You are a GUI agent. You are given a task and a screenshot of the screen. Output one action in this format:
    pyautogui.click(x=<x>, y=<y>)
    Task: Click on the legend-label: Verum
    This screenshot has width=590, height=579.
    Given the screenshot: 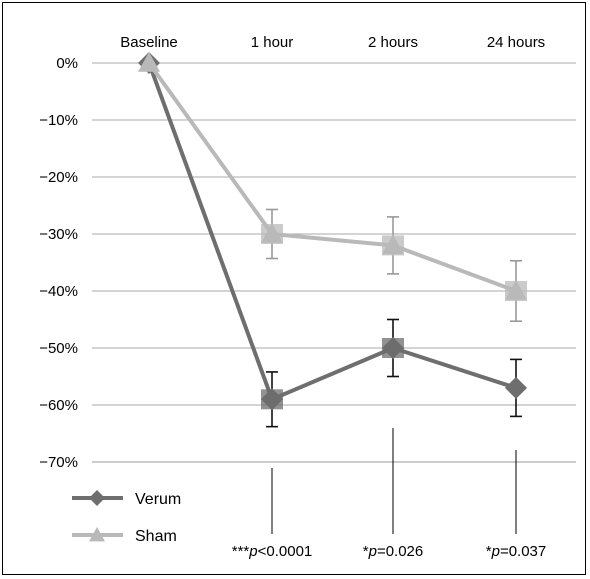 What is the action you would take?
    pyautogui.click(x=158, y=499)
    